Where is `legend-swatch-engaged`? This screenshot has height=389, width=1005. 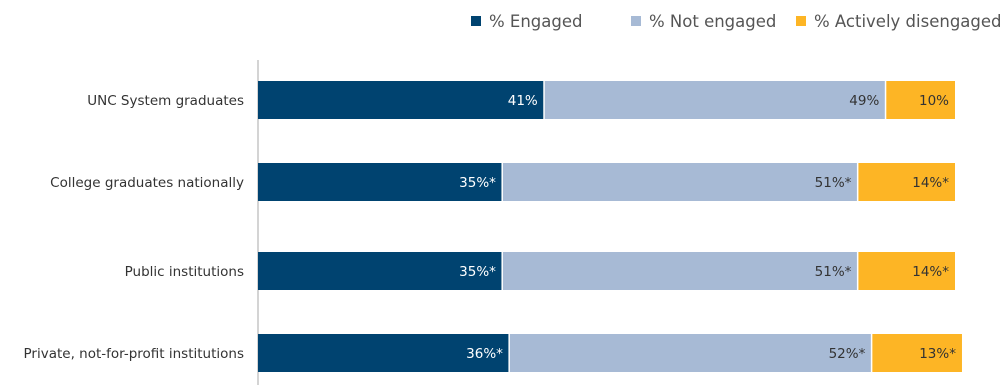
legend-swatch-engaged is located at coordinates (476, 21).